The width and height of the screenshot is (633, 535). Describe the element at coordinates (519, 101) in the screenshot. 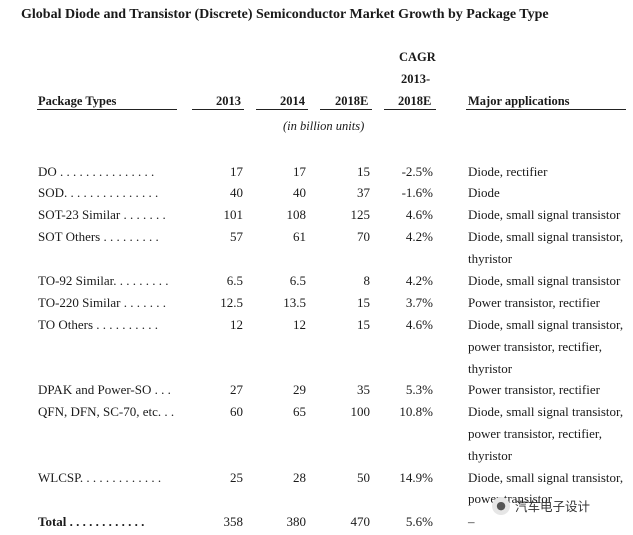

I see `col-header-major-applications: Major applications` at that location.